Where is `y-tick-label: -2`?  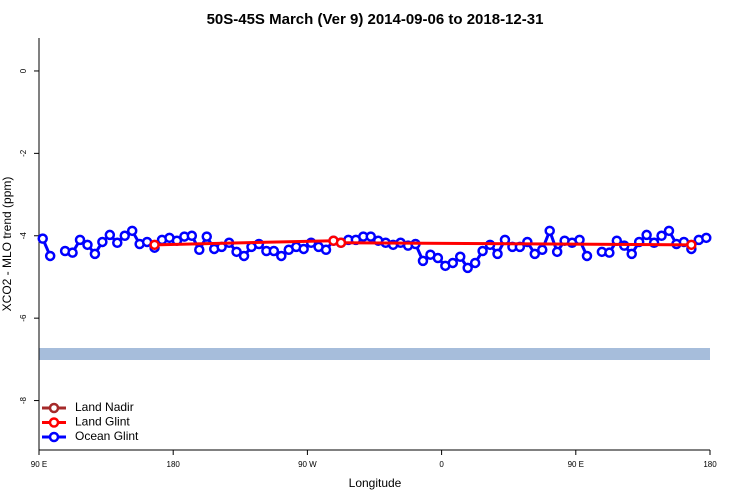
y-tick-label: -2 is located at coordinates (23, 153).